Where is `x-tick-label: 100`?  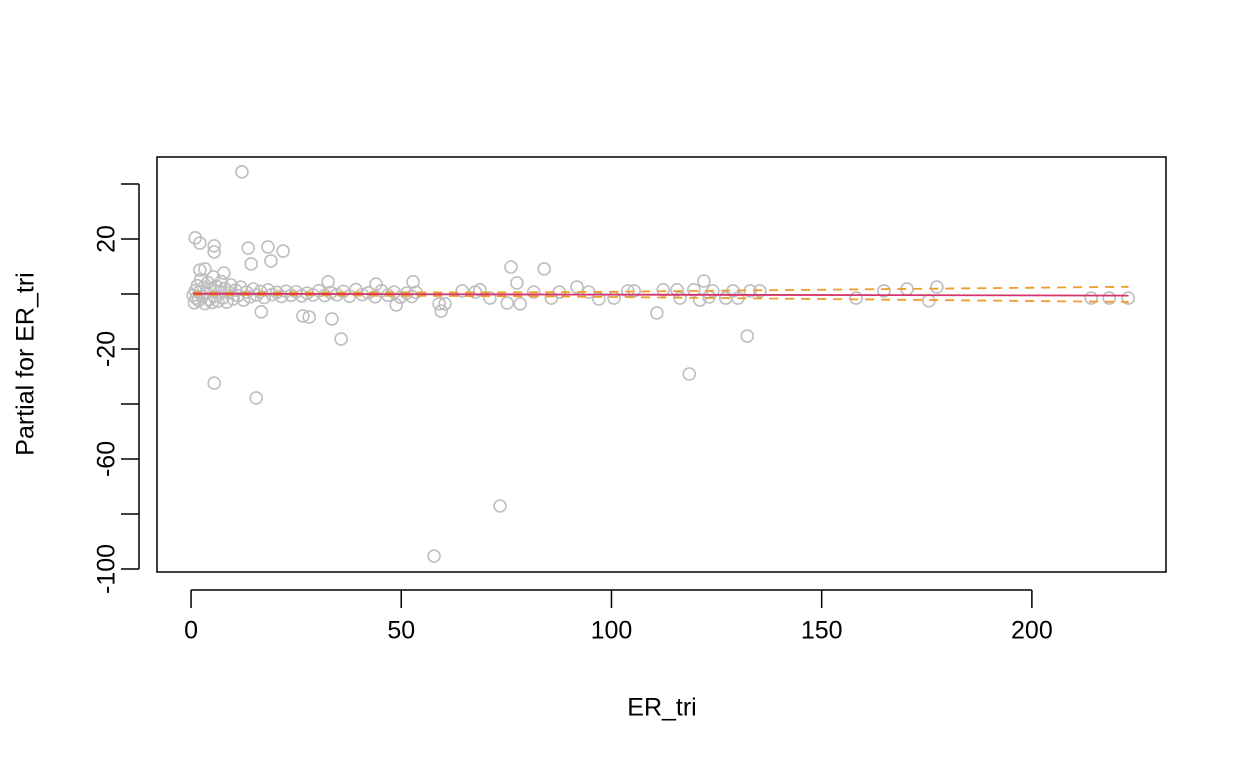
x-tick-label: 100 is located at coordinates (612, 631).